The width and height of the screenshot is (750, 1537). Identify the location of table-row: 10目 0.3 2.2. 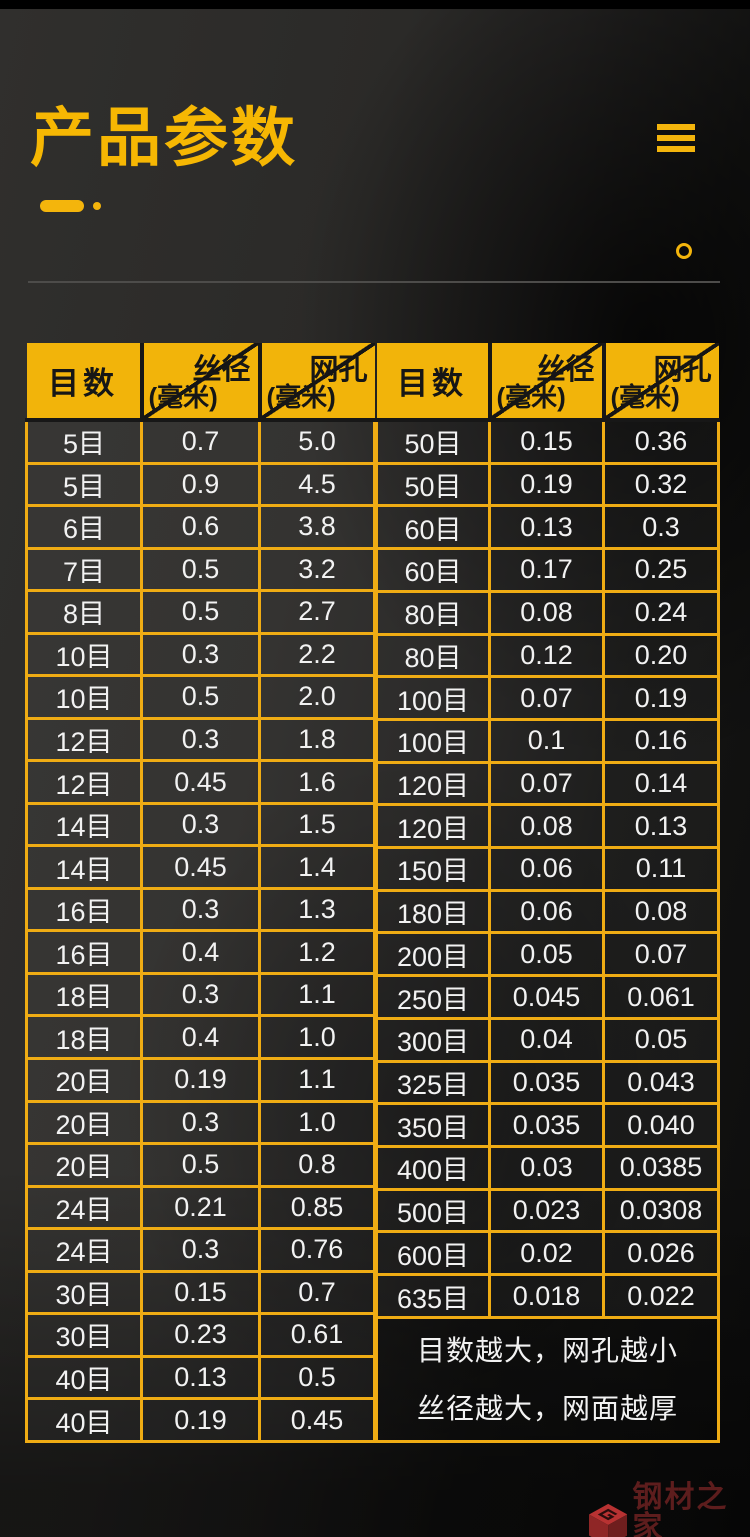
(200, 654).